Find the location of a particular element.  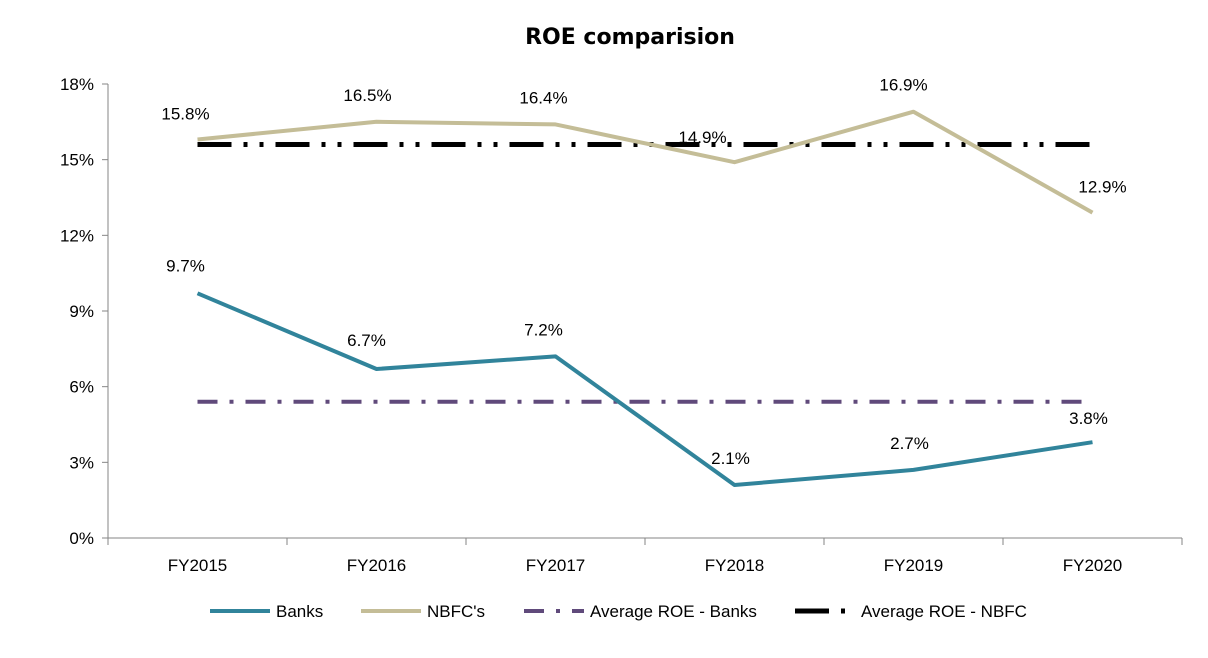

data-label: 2.1% is located at coordinates (730, 458).